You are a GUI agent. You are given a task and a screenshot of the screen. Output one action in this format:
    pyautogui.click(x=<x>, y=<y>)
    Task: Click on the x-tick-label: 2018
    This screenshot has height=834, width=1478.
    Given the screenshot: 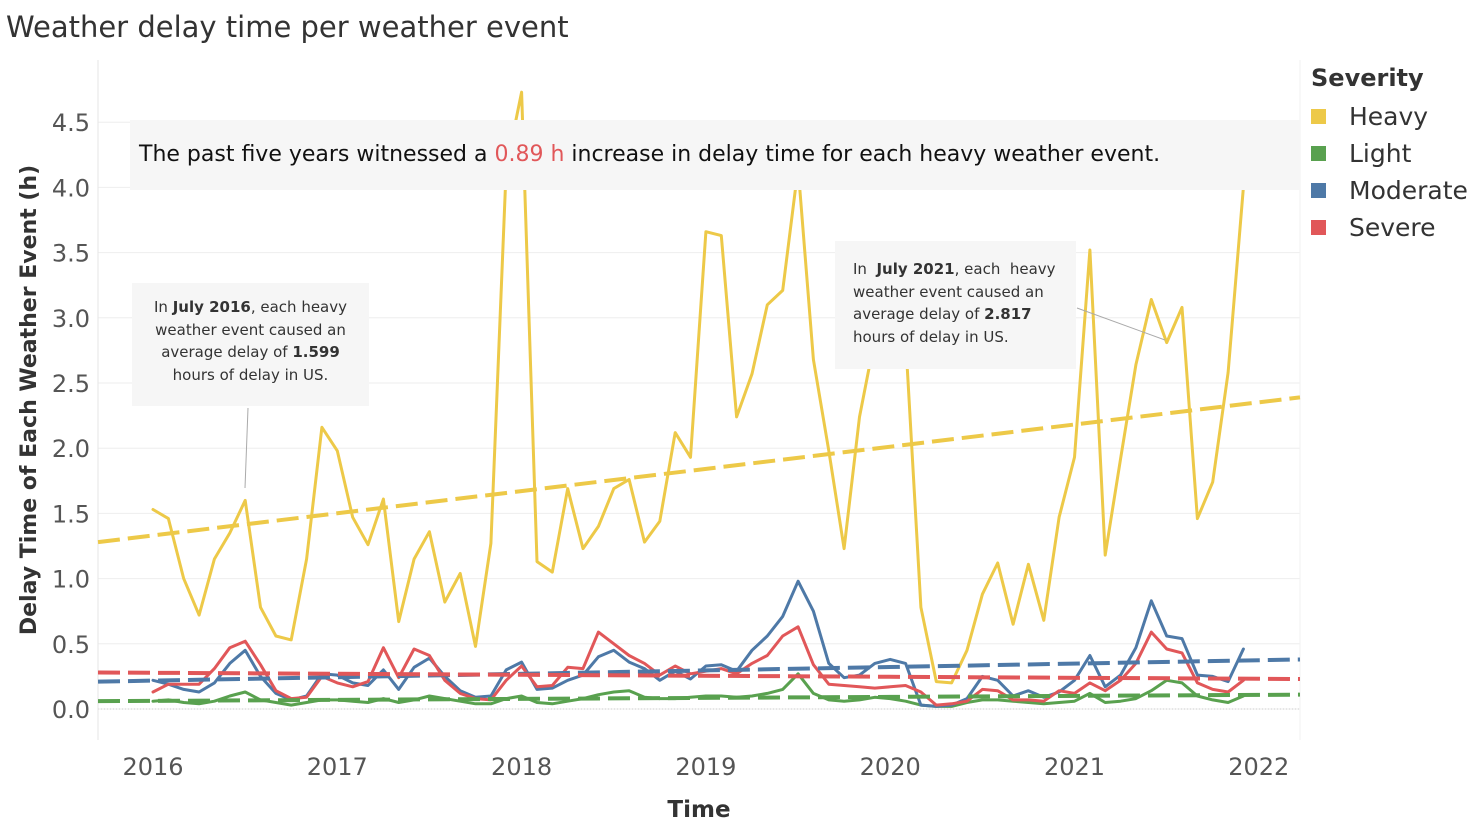 What is the action you would take?
    pyautogui.click(x=521, y=767)
    